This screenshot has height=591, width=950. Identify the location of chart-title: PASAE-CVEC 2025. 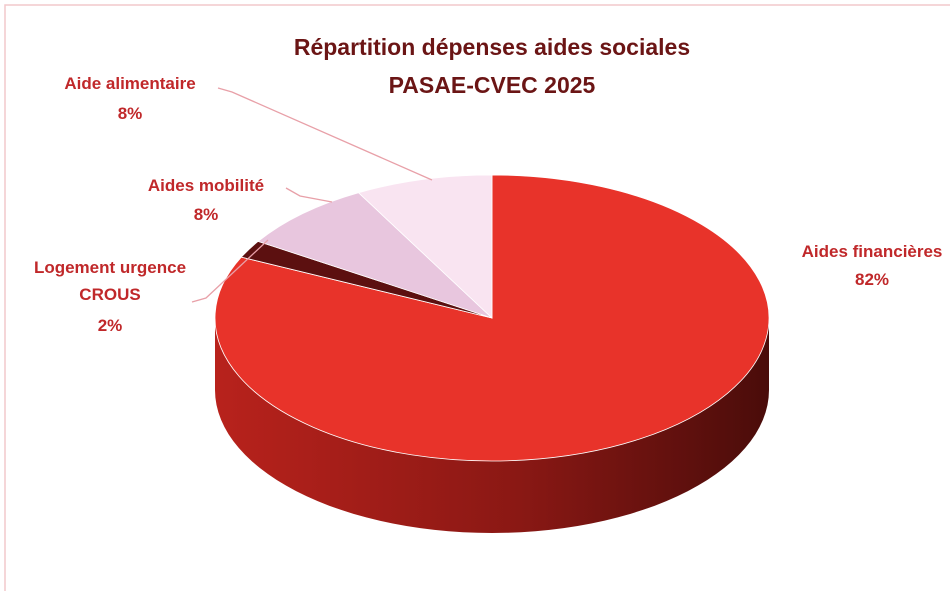
(492, 85).